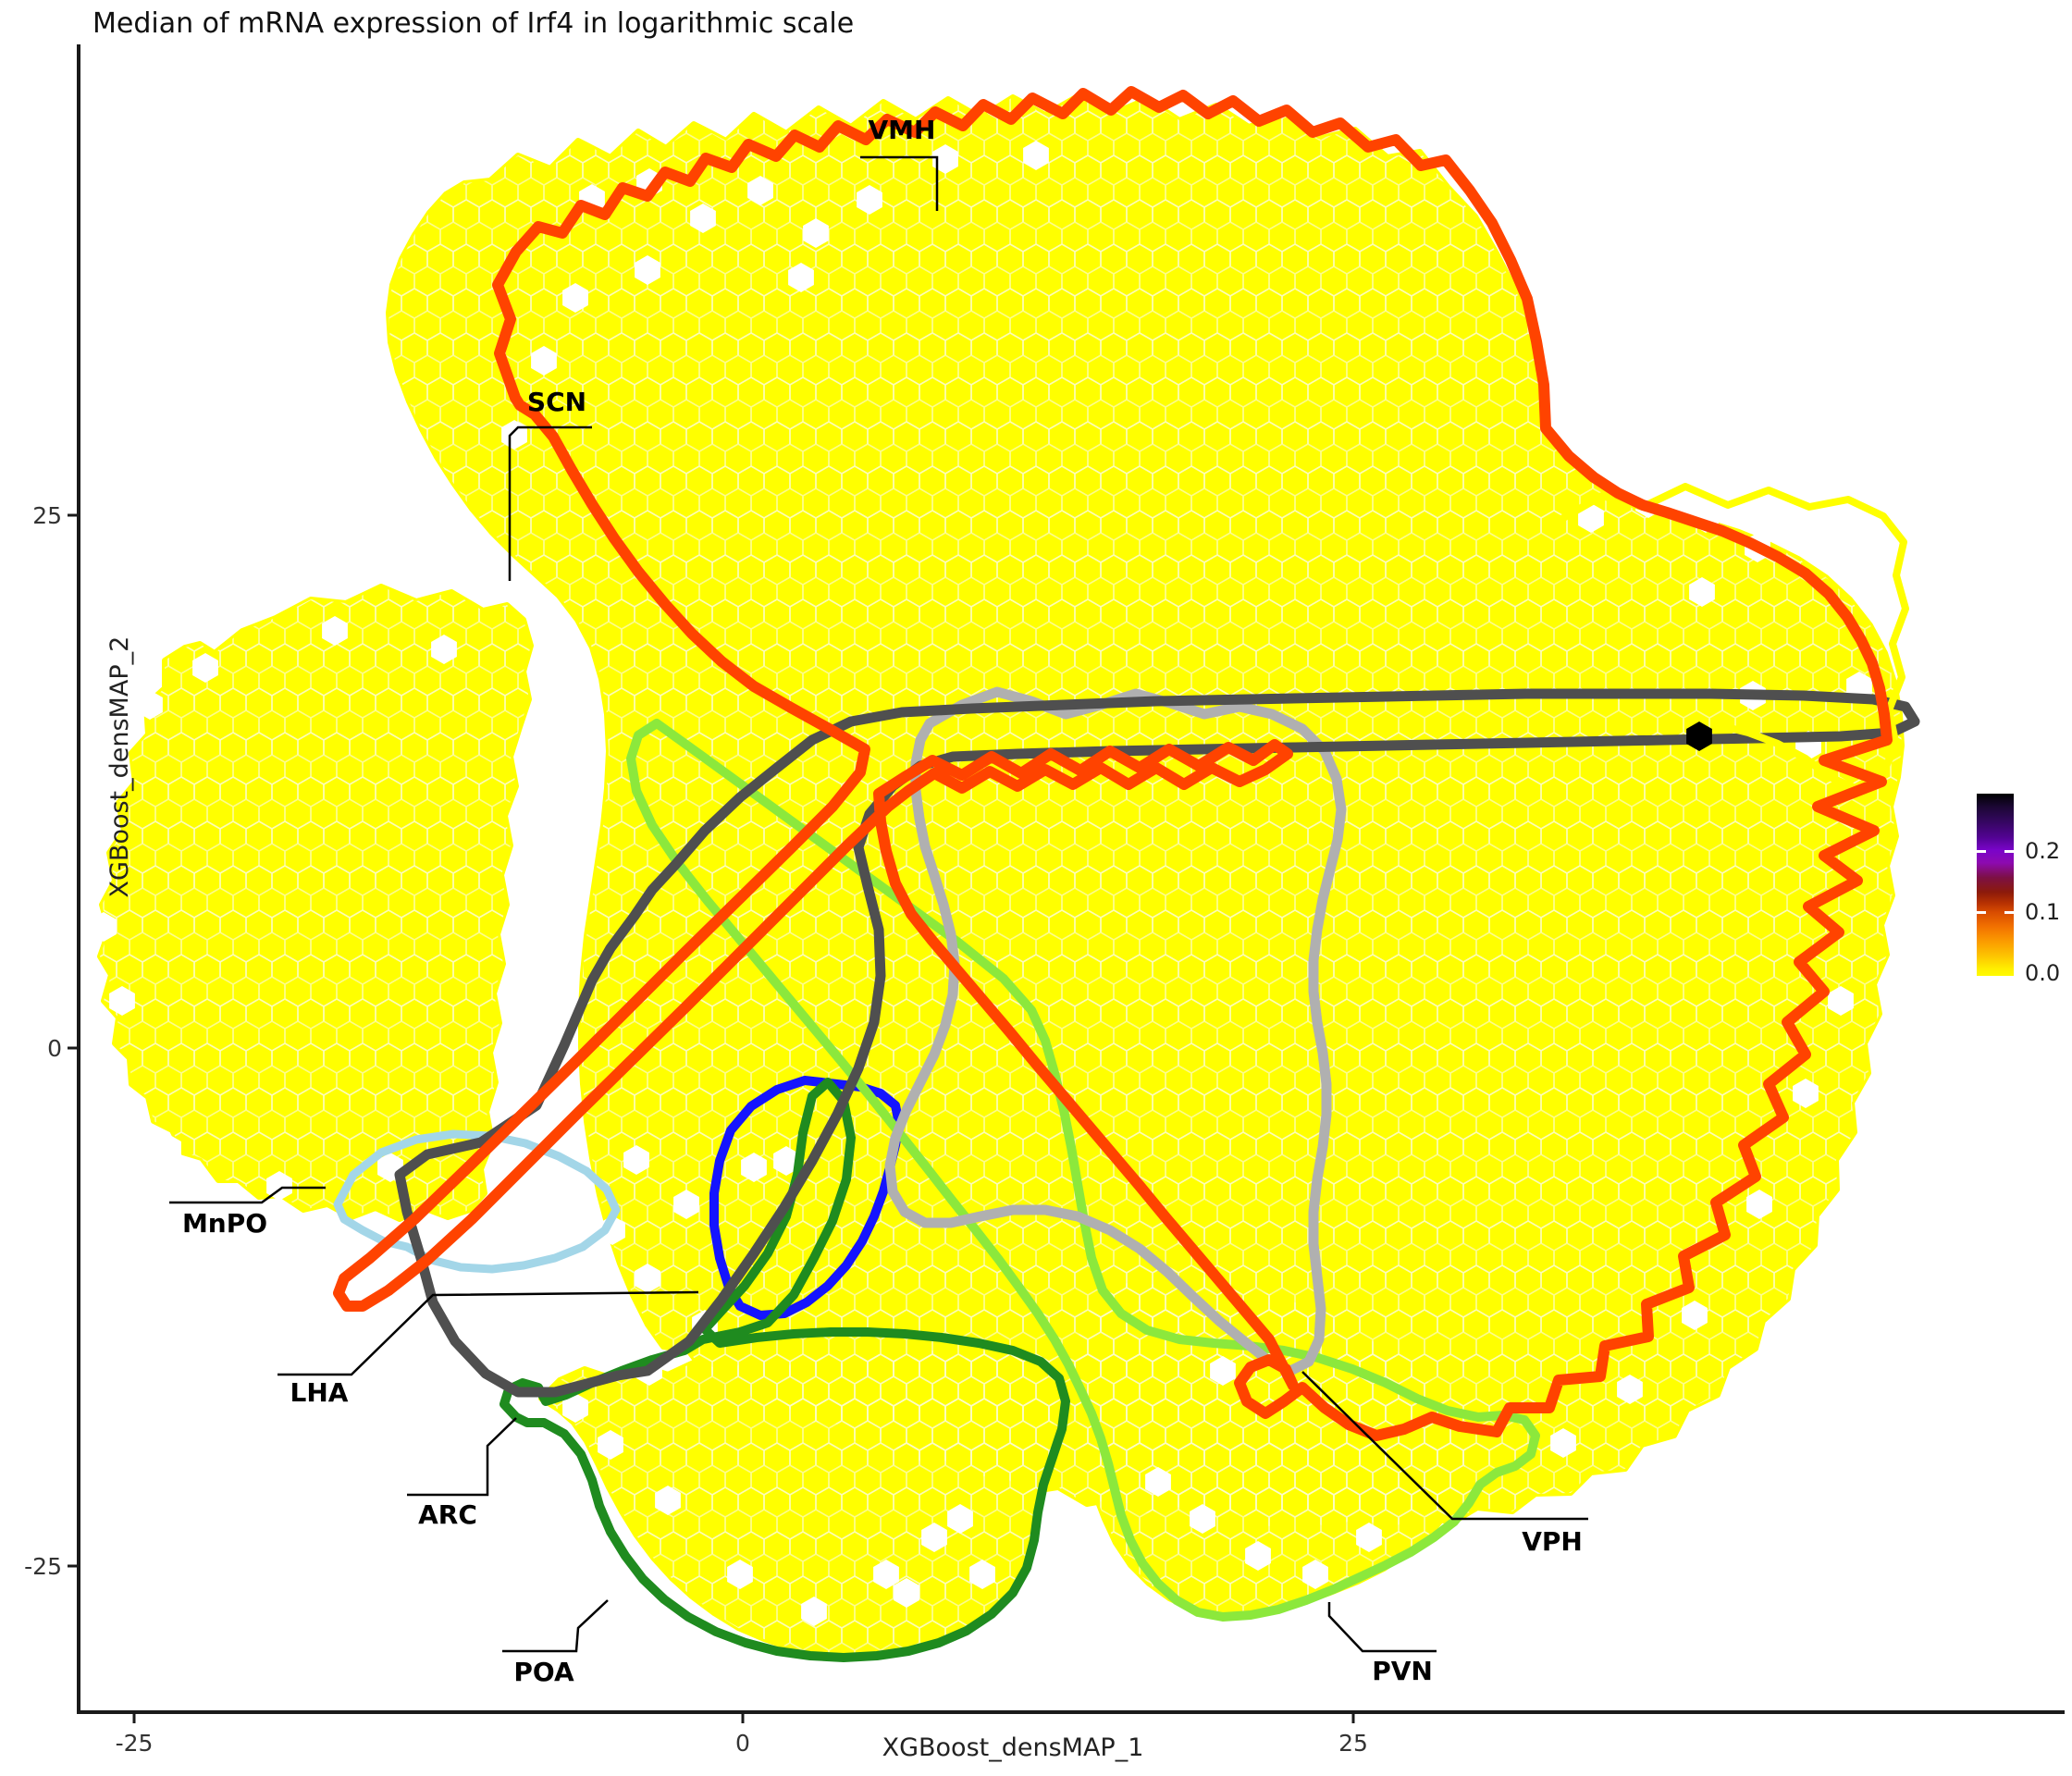 The height and width of the screenshot is (1776, 2072). Describe the element at coordinates (54, 1048) in the screenshot. I see `y-tick-label: 0` at that location.